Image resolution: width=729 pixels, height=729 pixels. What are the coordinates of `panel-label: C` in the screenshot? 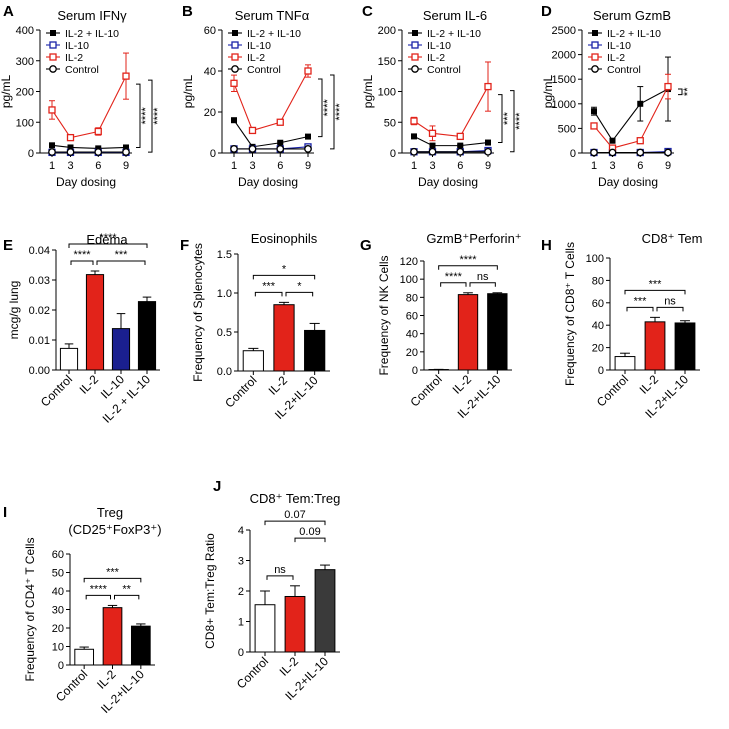 It's located at (367, 11).